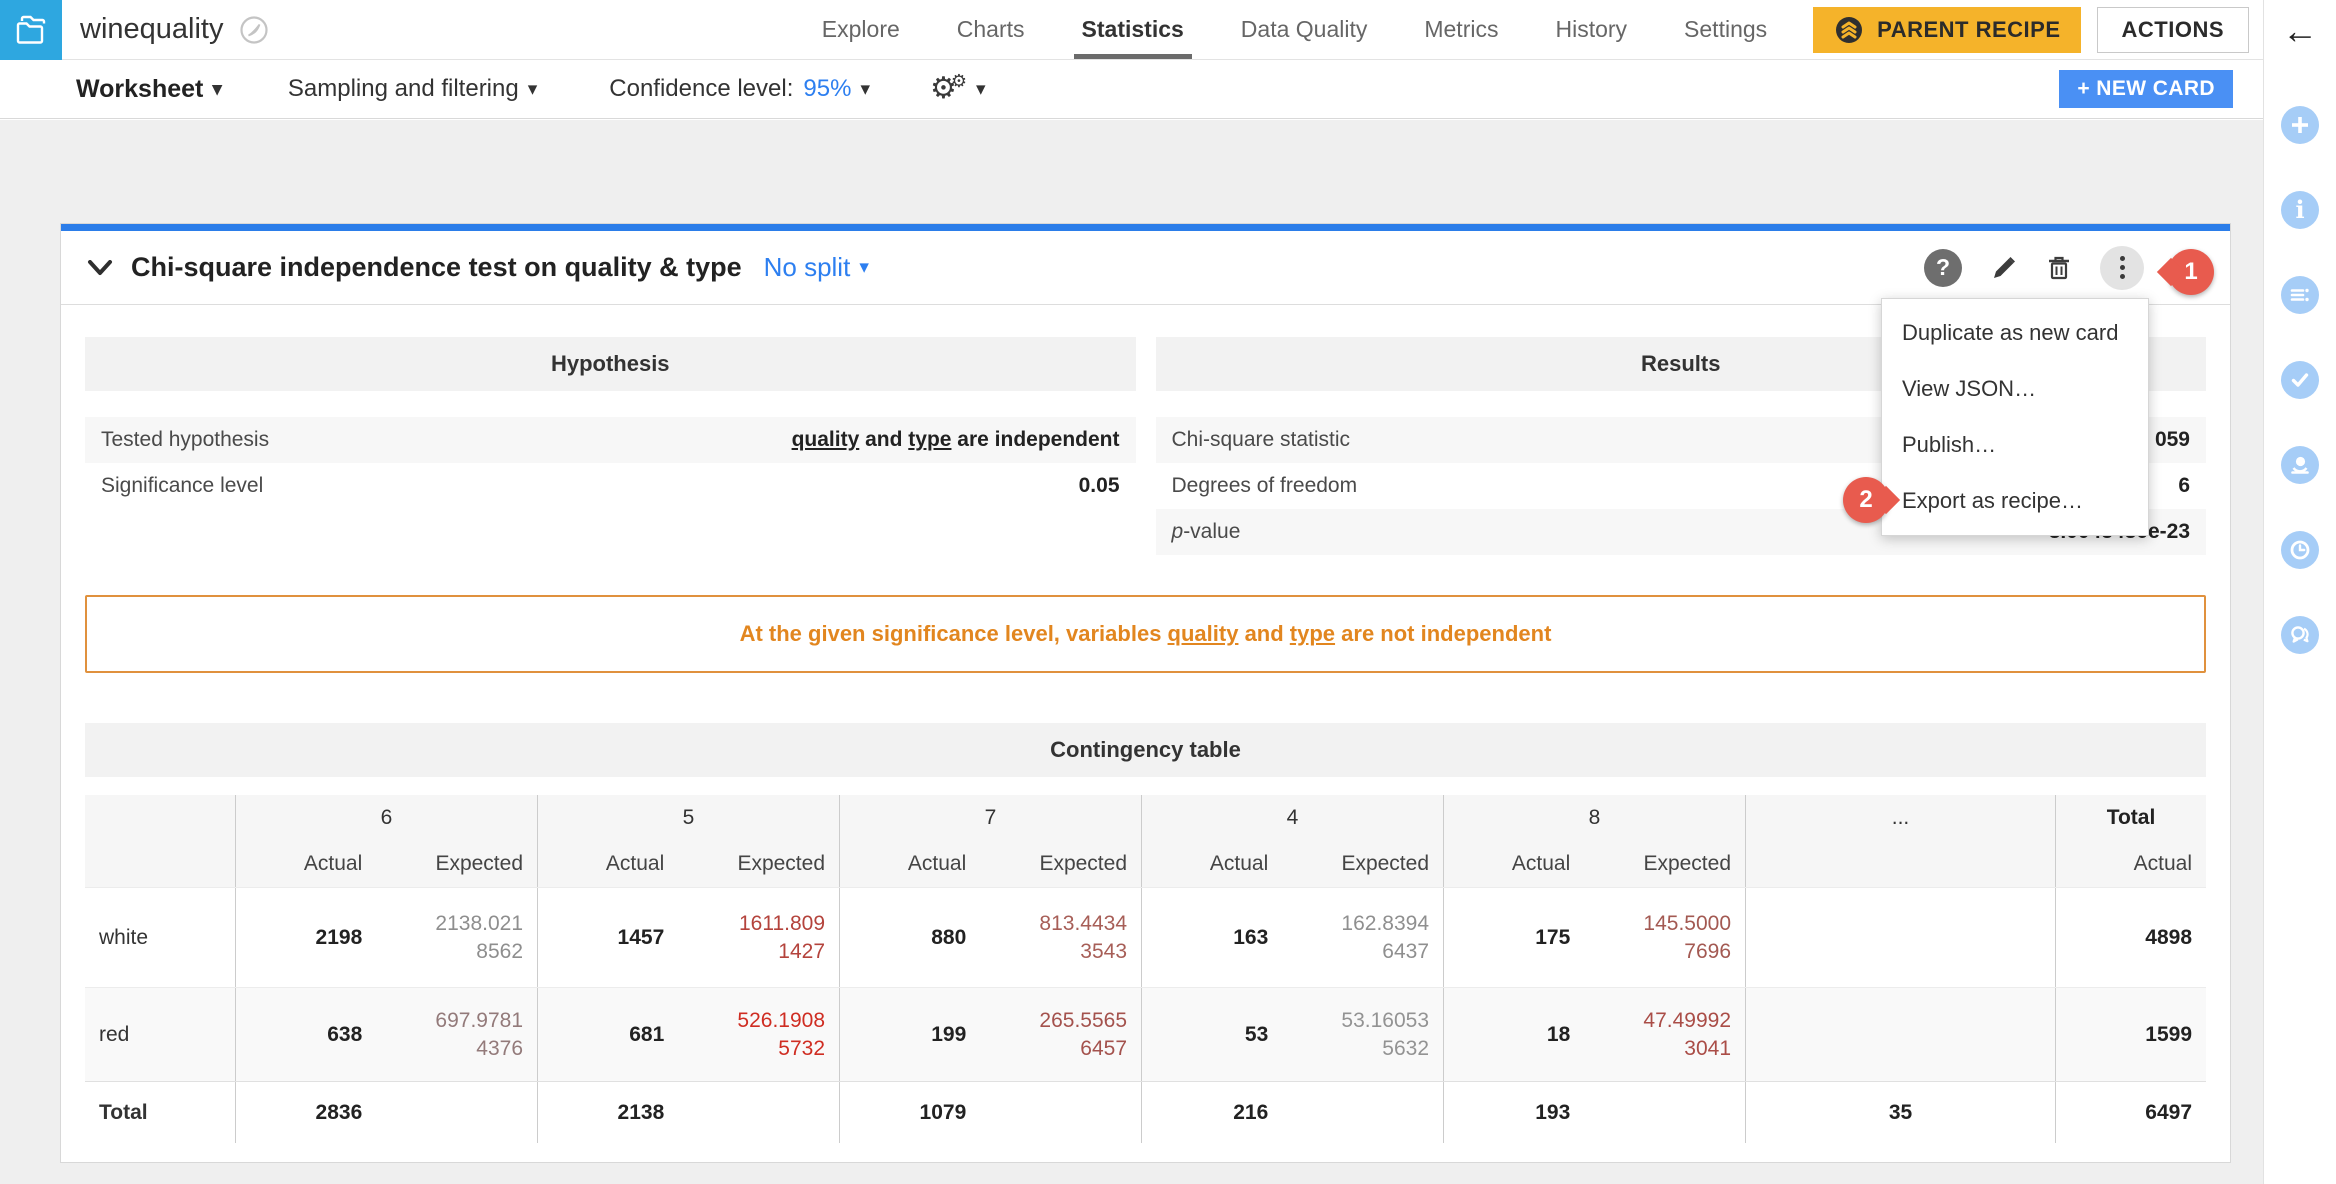  I want to click on recipe-icon, so click(1849, 29).